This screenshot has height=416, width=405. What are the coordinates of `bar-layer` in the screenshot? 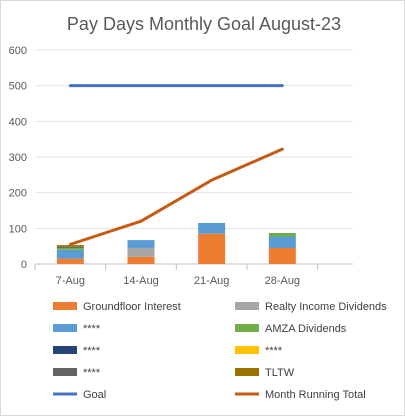 It's located at (176, 243).